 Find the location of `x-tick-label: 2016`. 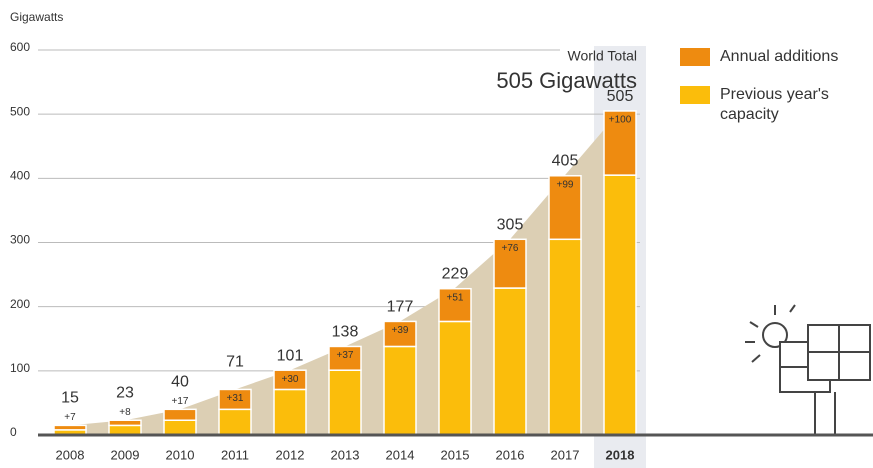

x-tick-label: 2016 is located at coordinates (510, 454).